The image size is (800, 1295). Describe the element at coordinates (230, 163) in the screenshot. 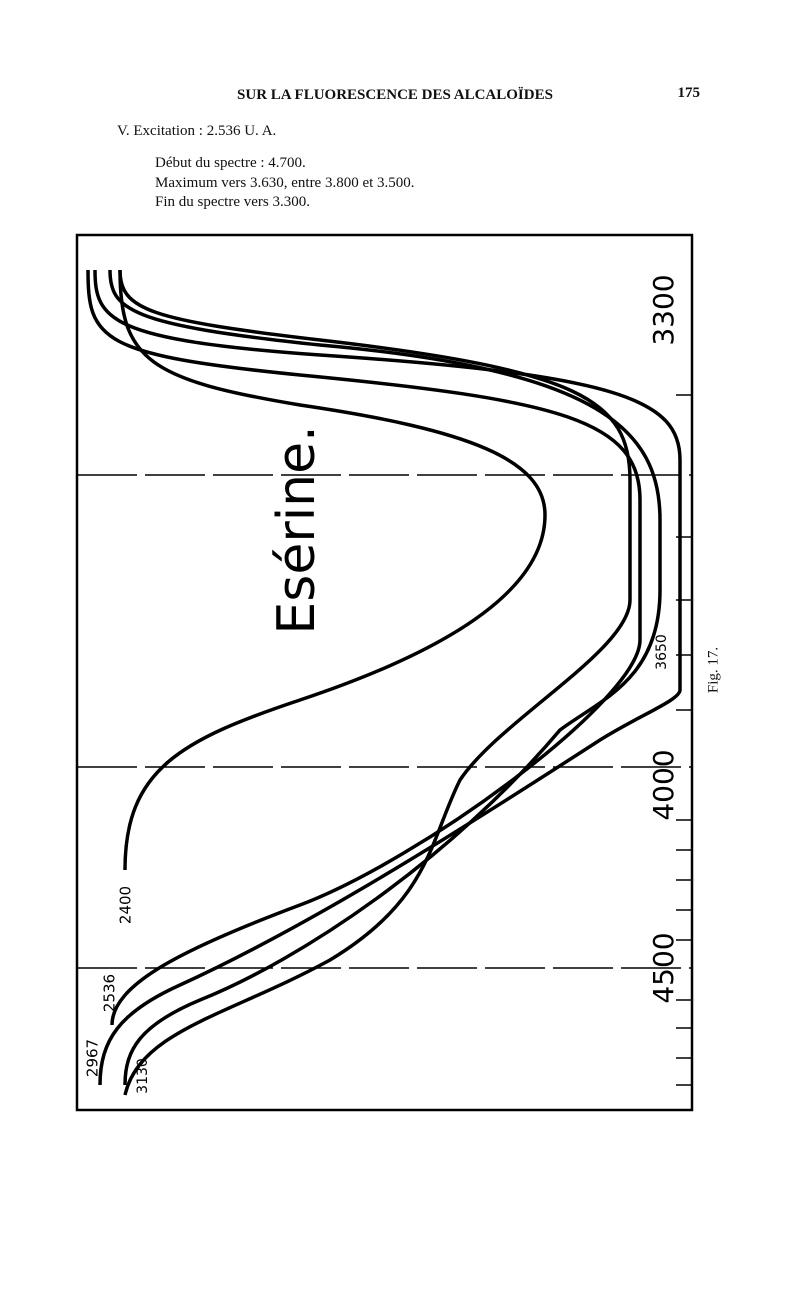

I see `text-line: Début du spectre : 4.700.` at that location.